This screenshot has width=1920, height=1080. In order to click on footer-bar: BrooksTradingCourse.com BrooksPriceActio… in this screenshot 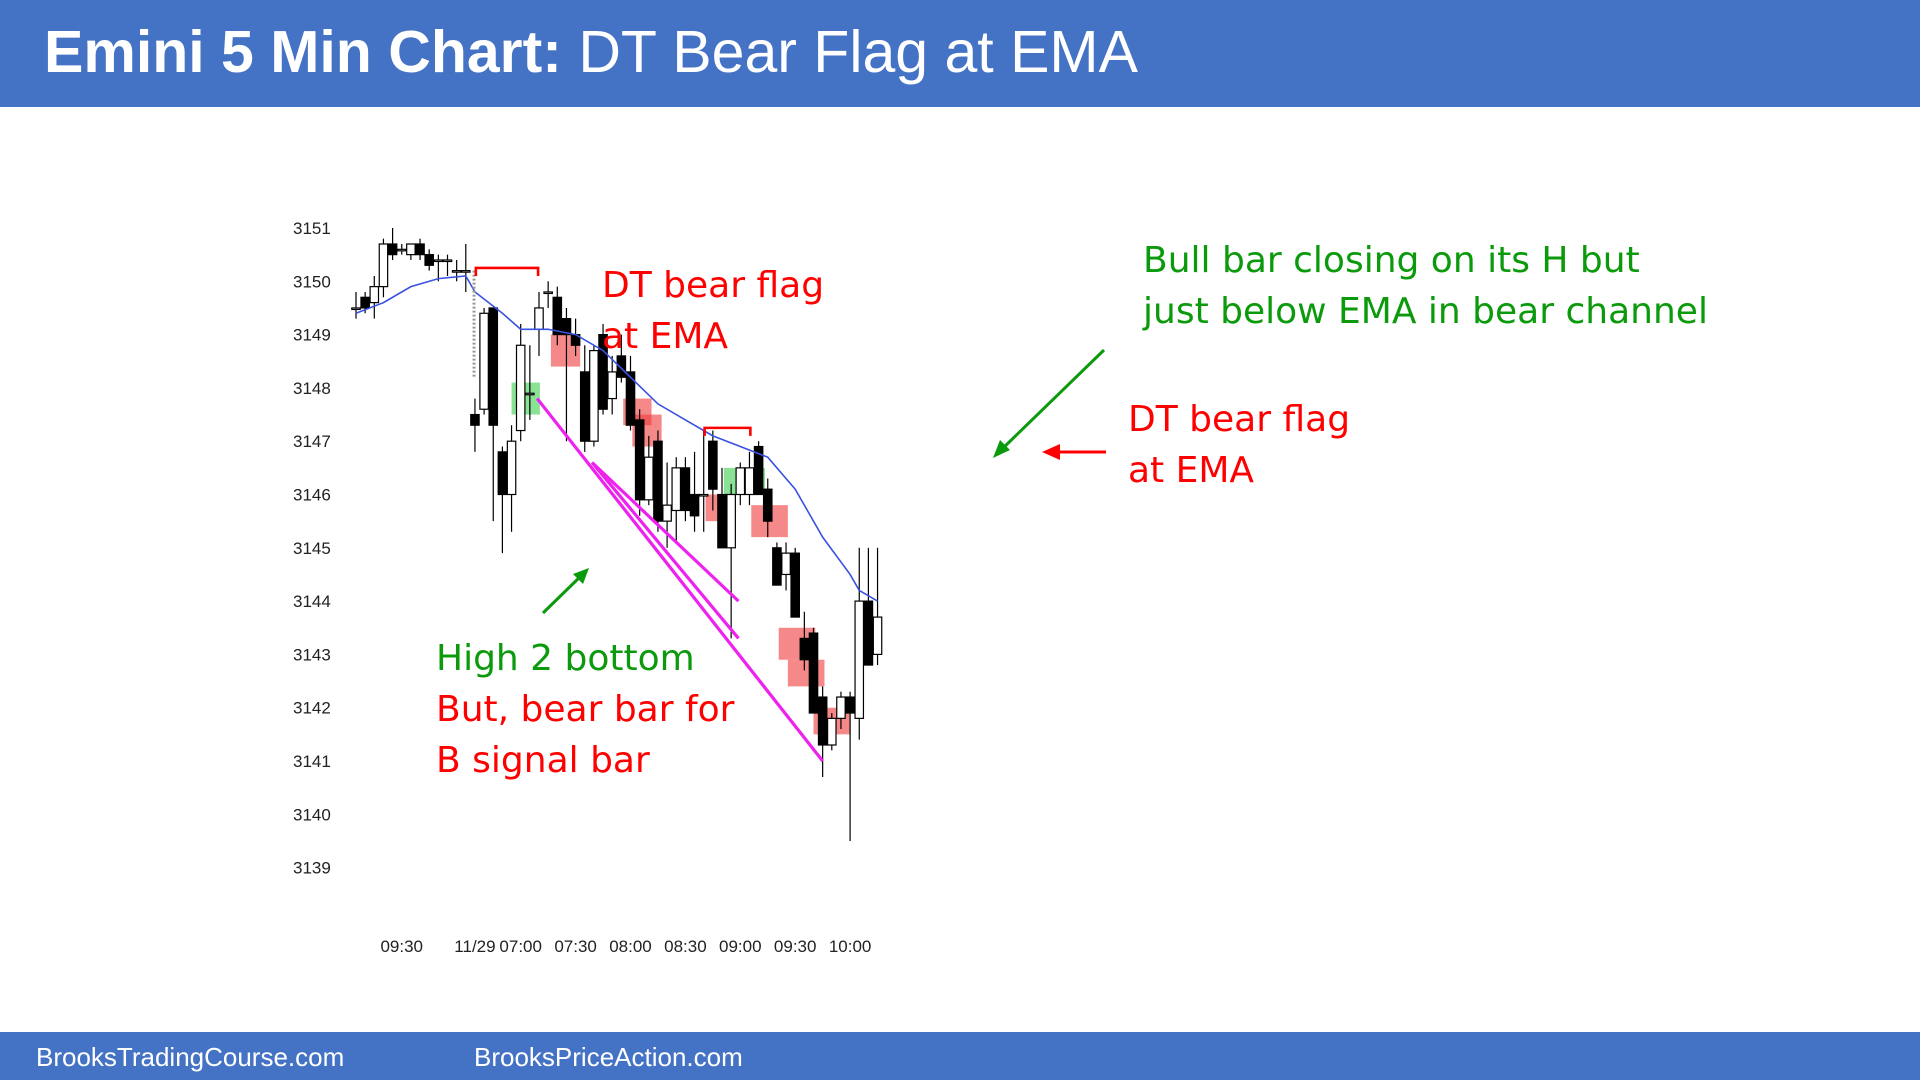, I will do `click(960, 1056)`.